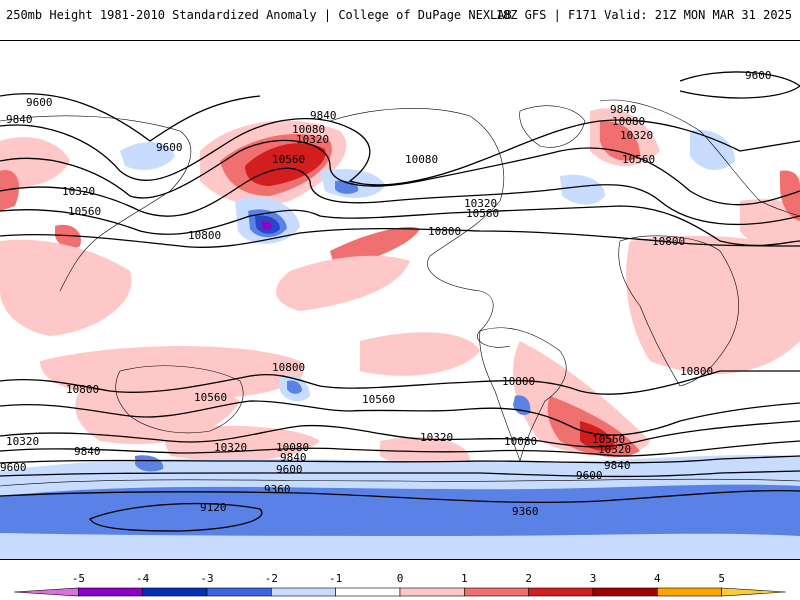 The height and width of the screenshot is (600, 800). I want to click on contour-10800-south, so click(400, 382).